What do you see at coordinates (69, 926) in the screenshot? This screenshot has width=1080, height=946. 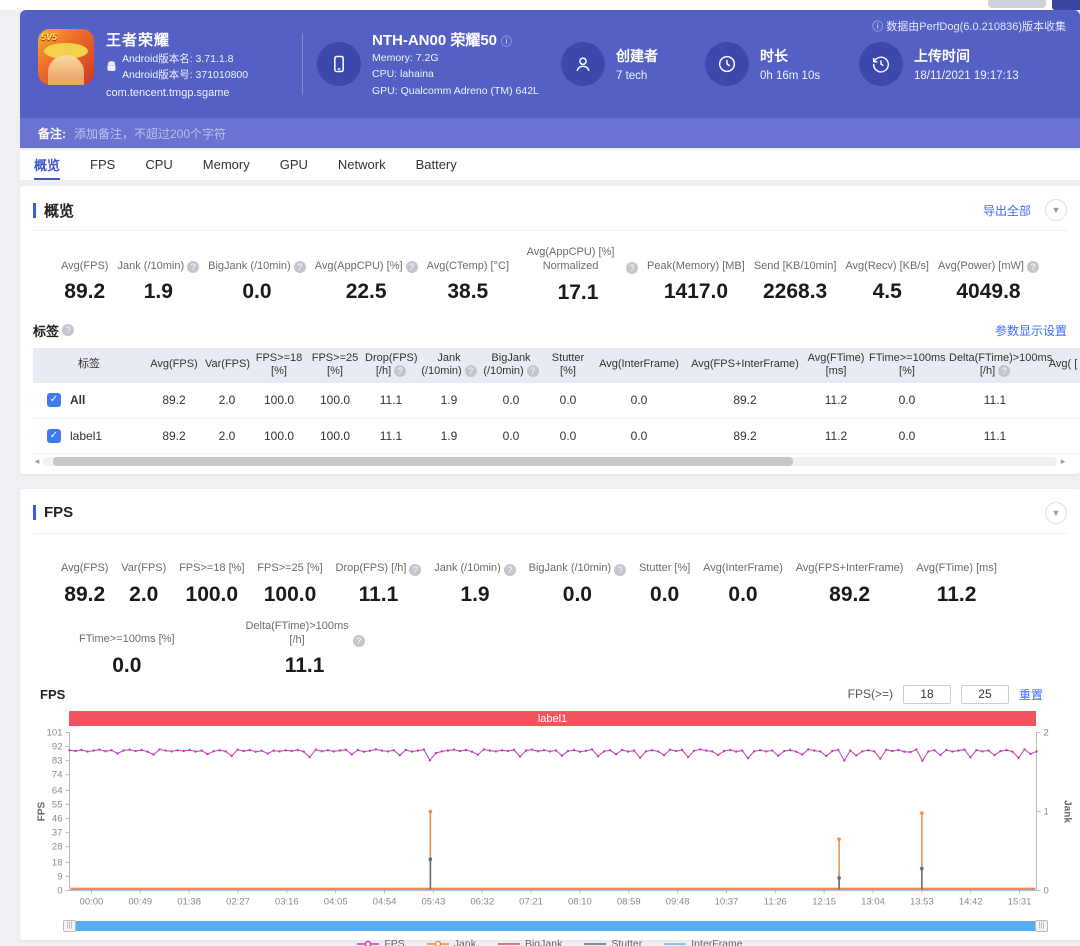 I see `slider-left-handle: |||` at bounding box center [69, 926].